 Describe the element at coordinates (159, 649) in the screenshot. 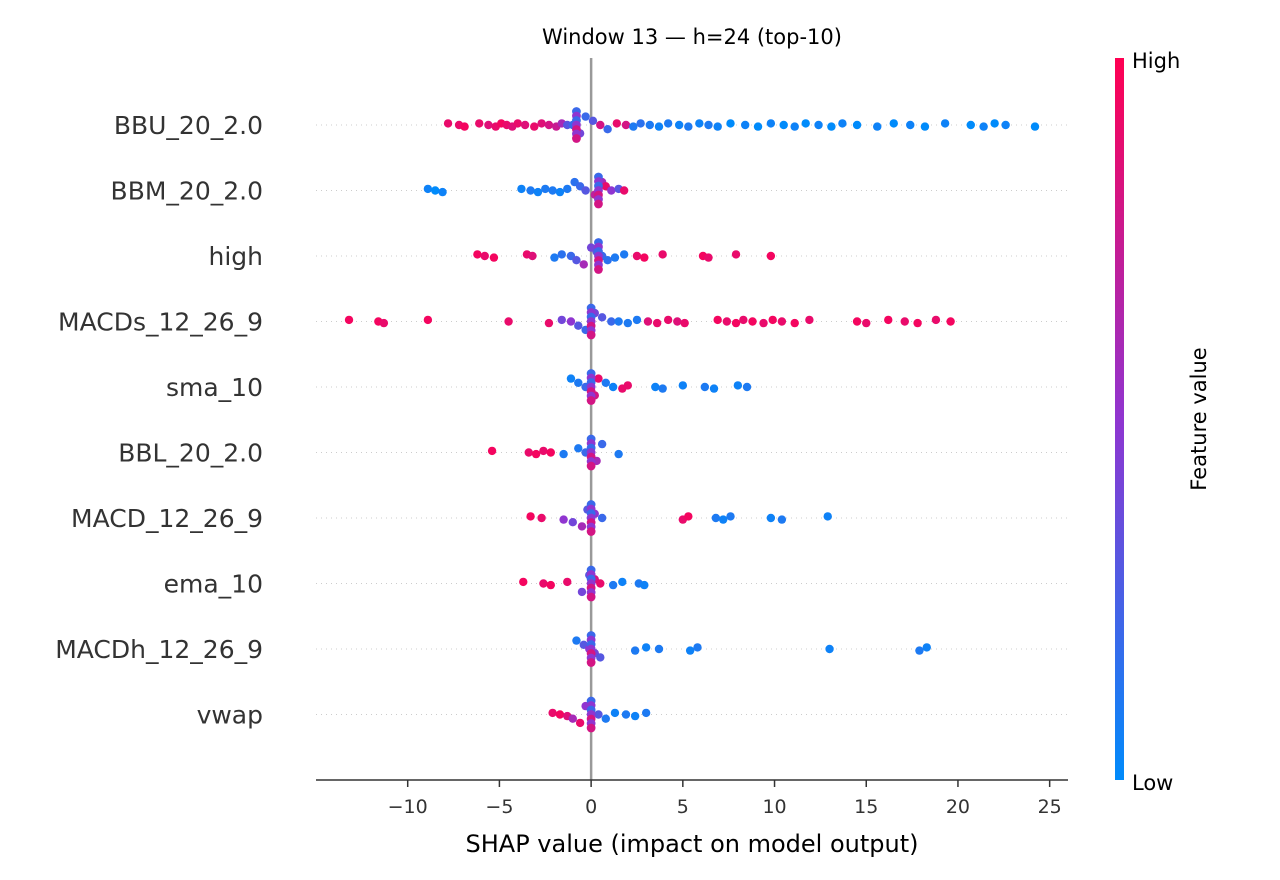

I see `feature-label: MACDh_12_26_9` at that location.